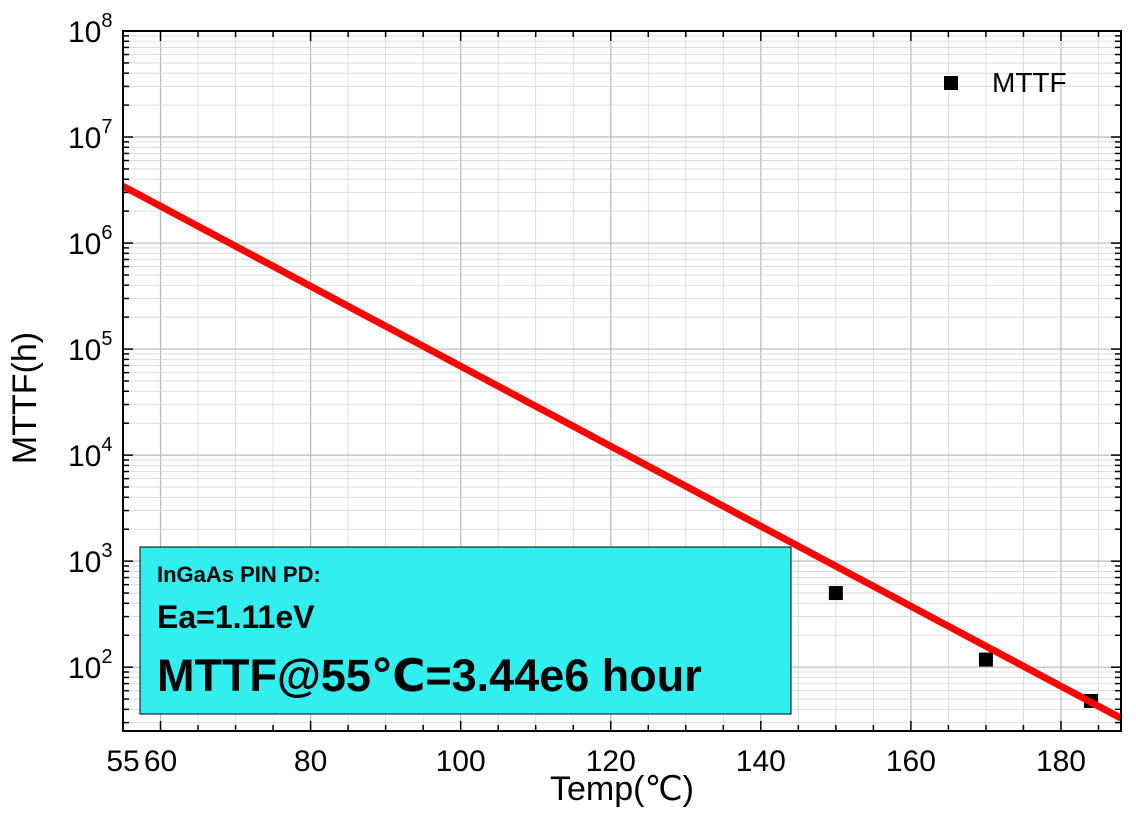  I want to click on x-tick-label: 55, so click(122, 761).